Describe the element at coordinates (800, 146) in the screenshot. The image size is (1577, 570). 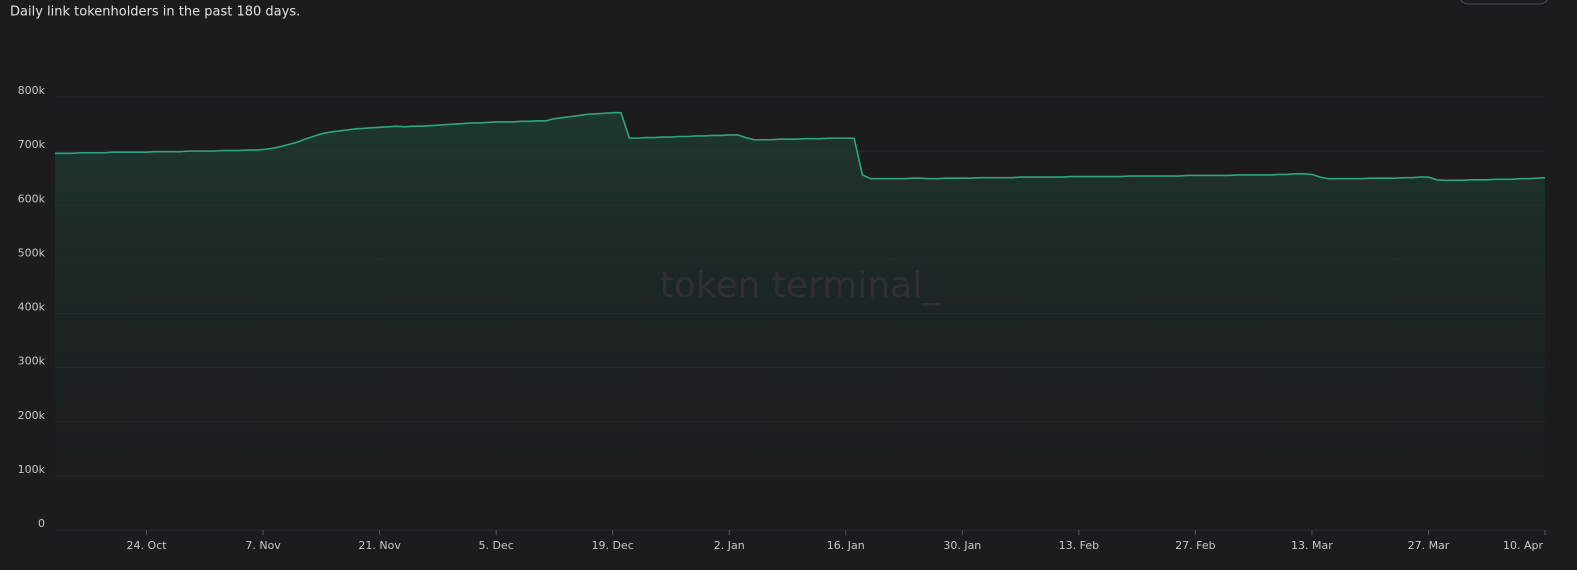
I see `line` at that location.